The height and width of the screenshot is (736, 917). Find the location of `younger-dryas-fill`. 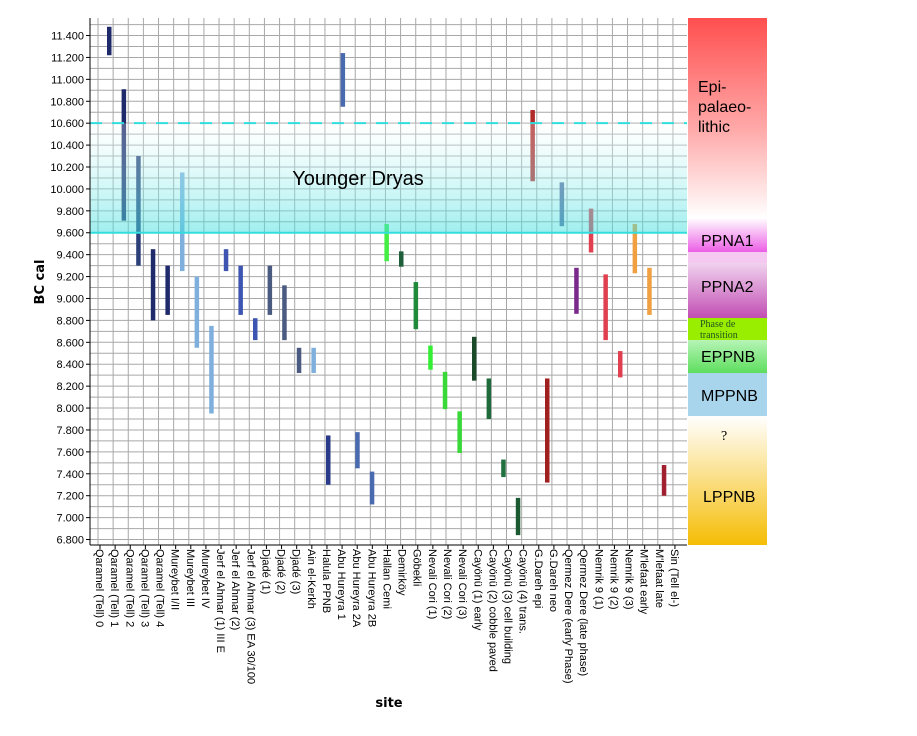

younger-dryas-fill is located at coordinates (388, 178).